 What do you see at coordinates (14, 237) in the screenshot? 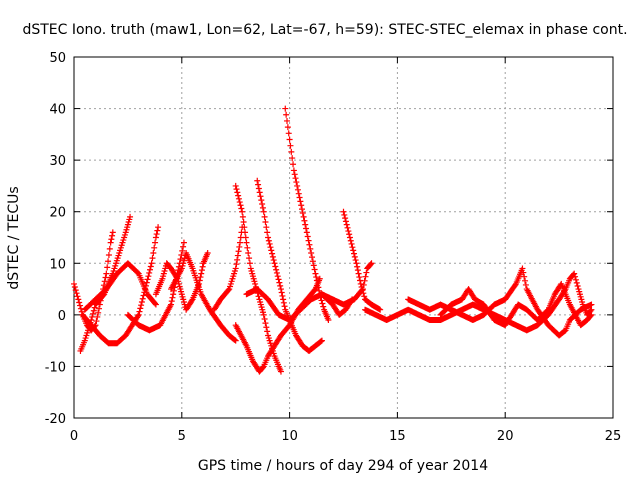
I see `y-axis-label: dSTEC / TECUs` at bounding box center [14, 237].